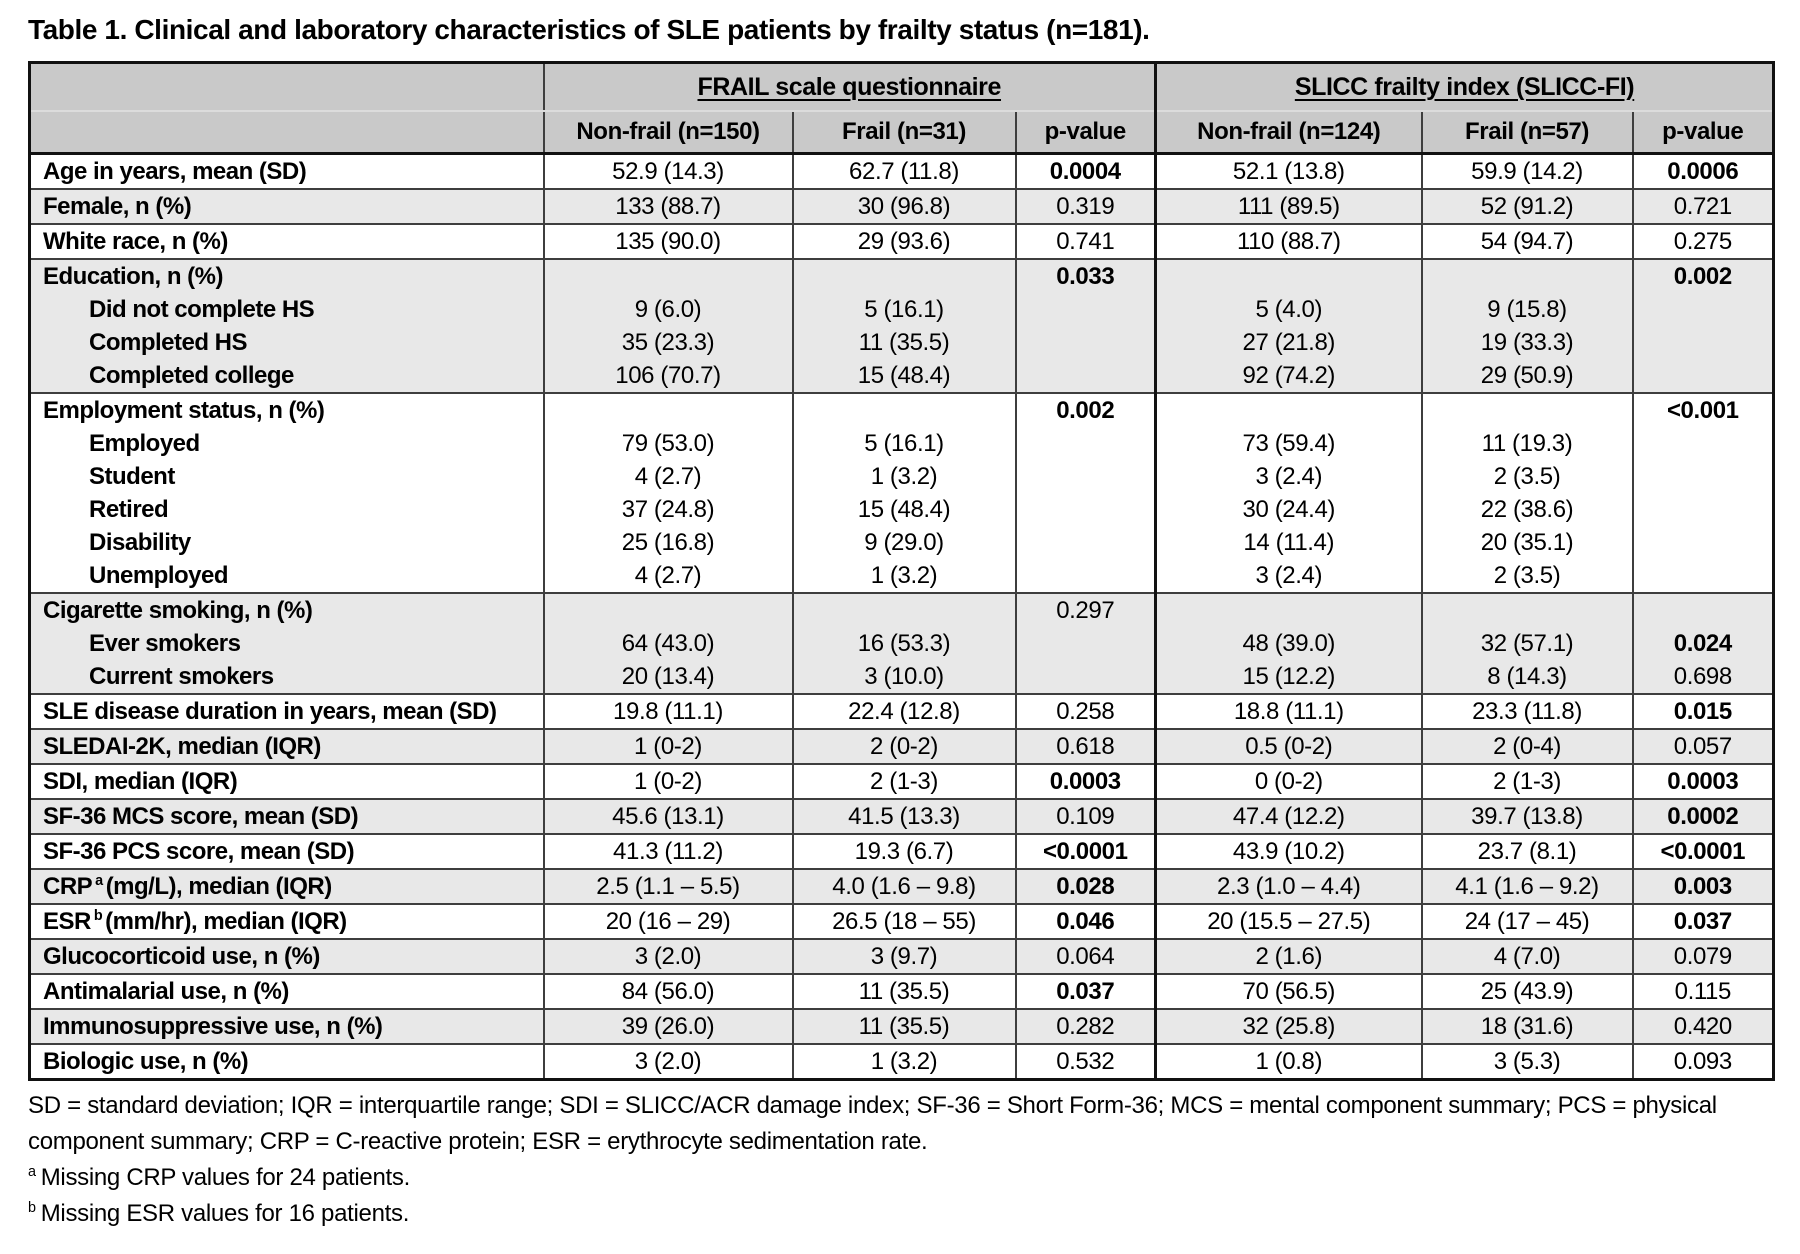 This screenshot has height=1254, width=1800. I want to click on cell-value: 2.5 (1.1 – 5.5), so click(668, 886).